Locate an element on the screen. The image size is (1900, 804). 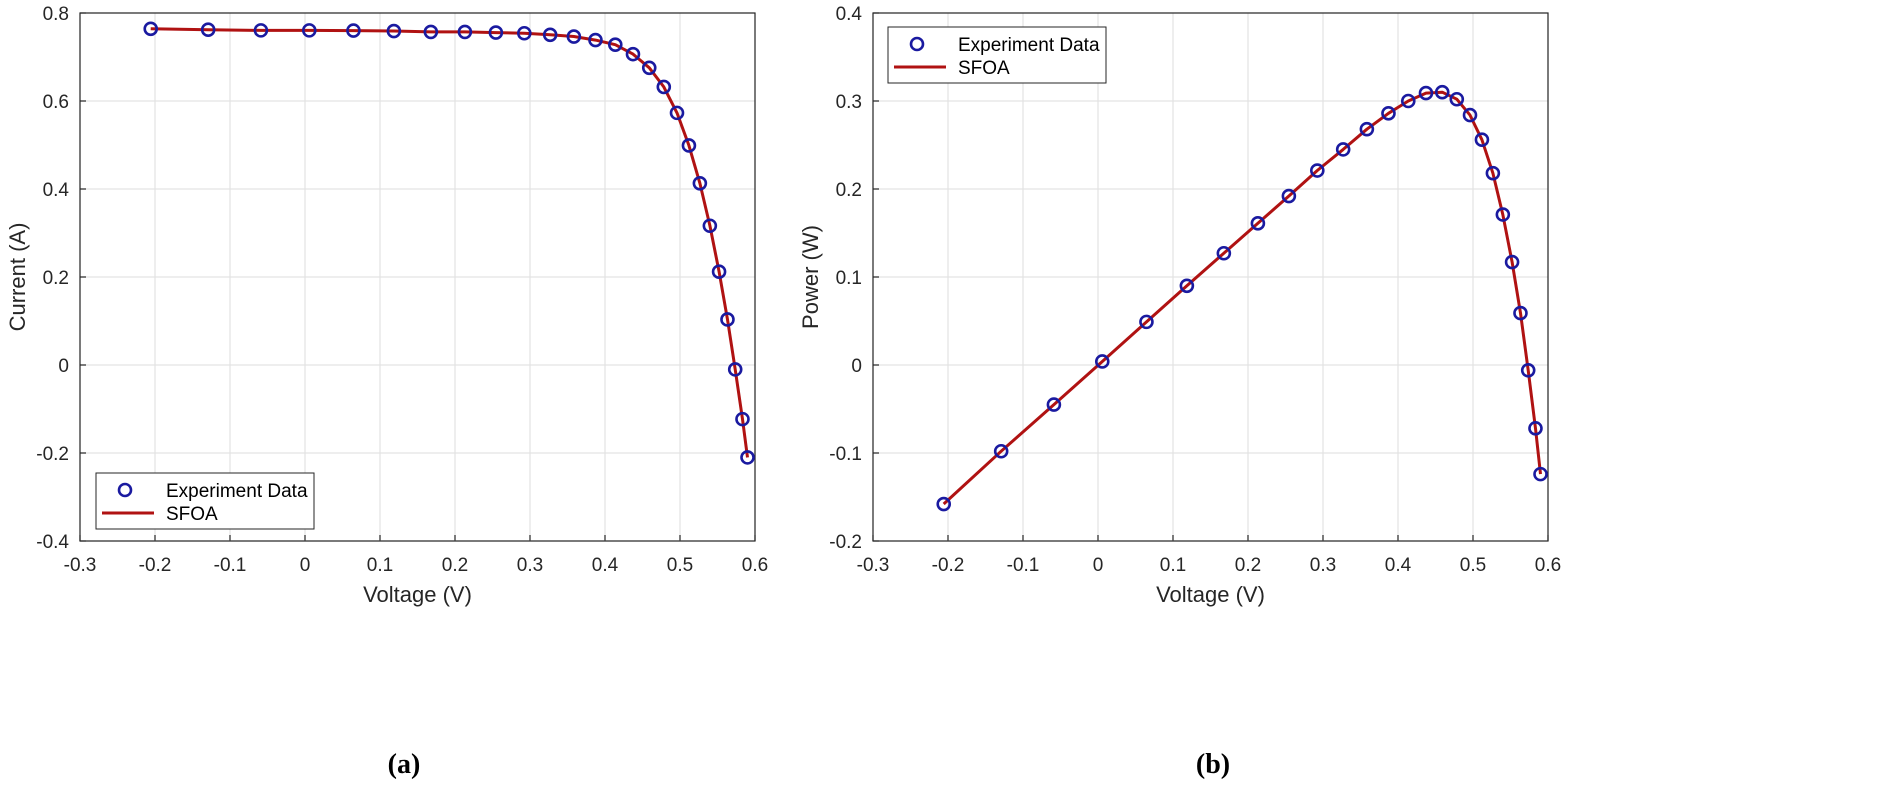
x-tick-label: -0.3 is located at coordinates (80, 565).